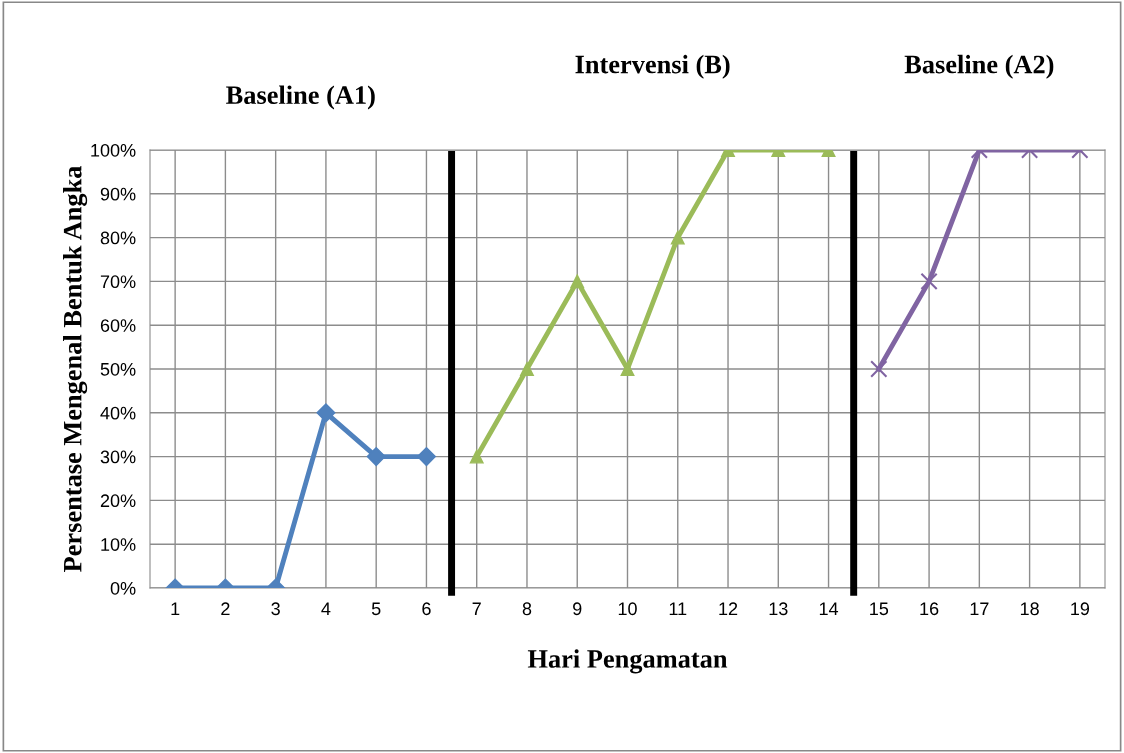  I want to click on x-tick-label: 4, so click(326, 608).